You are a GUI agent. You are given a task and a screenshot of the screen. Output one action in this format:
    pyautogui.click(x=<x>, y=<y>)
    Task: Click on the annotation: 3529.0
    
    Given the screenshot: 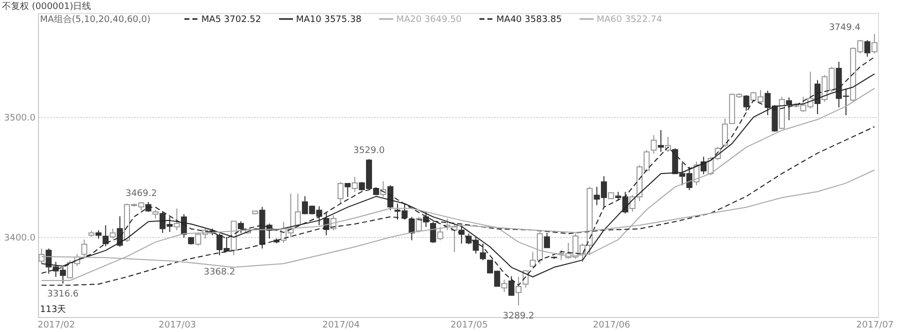 What is the action you would take?
    pyautogui.click(x=369, y=151)
    